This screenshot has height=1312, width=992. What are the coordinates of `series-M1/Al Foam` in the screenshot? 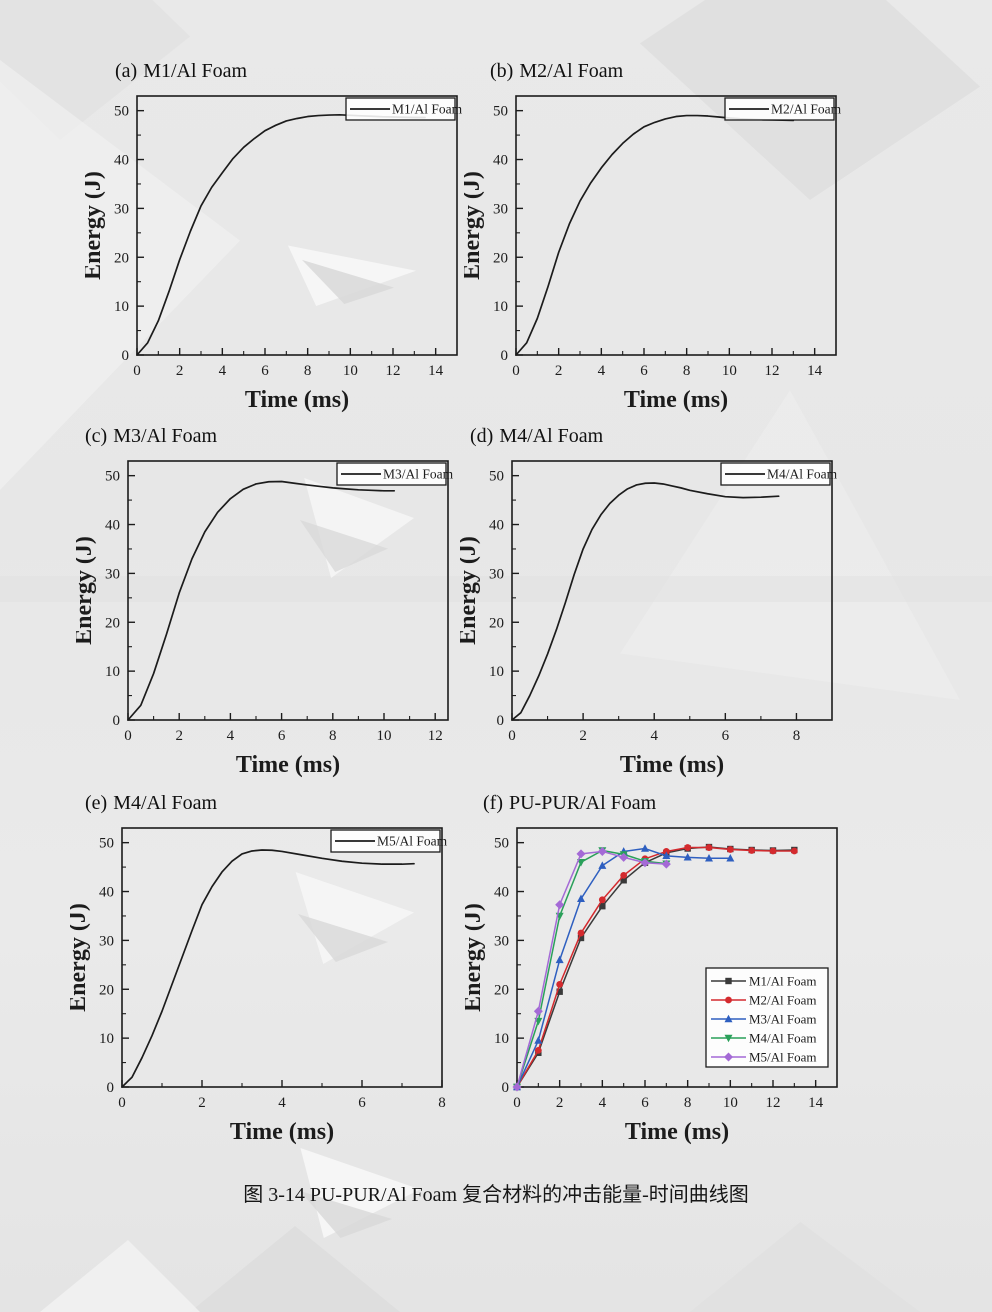 It's located at (281, 234).